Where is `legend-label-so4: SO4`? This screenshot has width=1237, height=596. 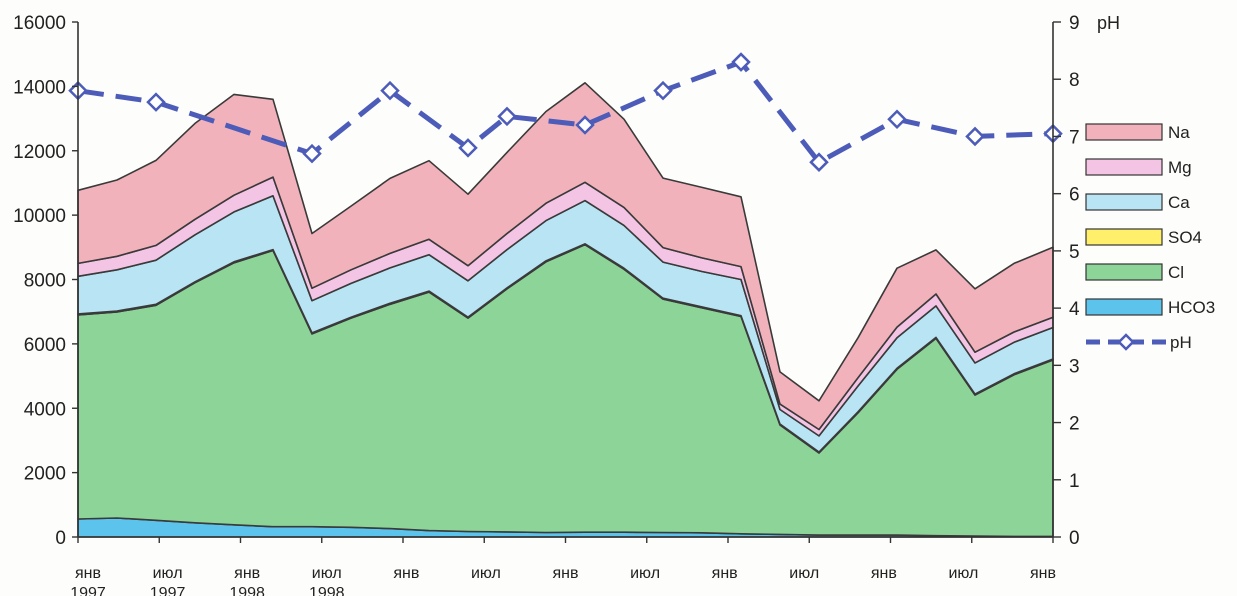
legend-label-so4: SO4 is located at coordinates (1185, 237).